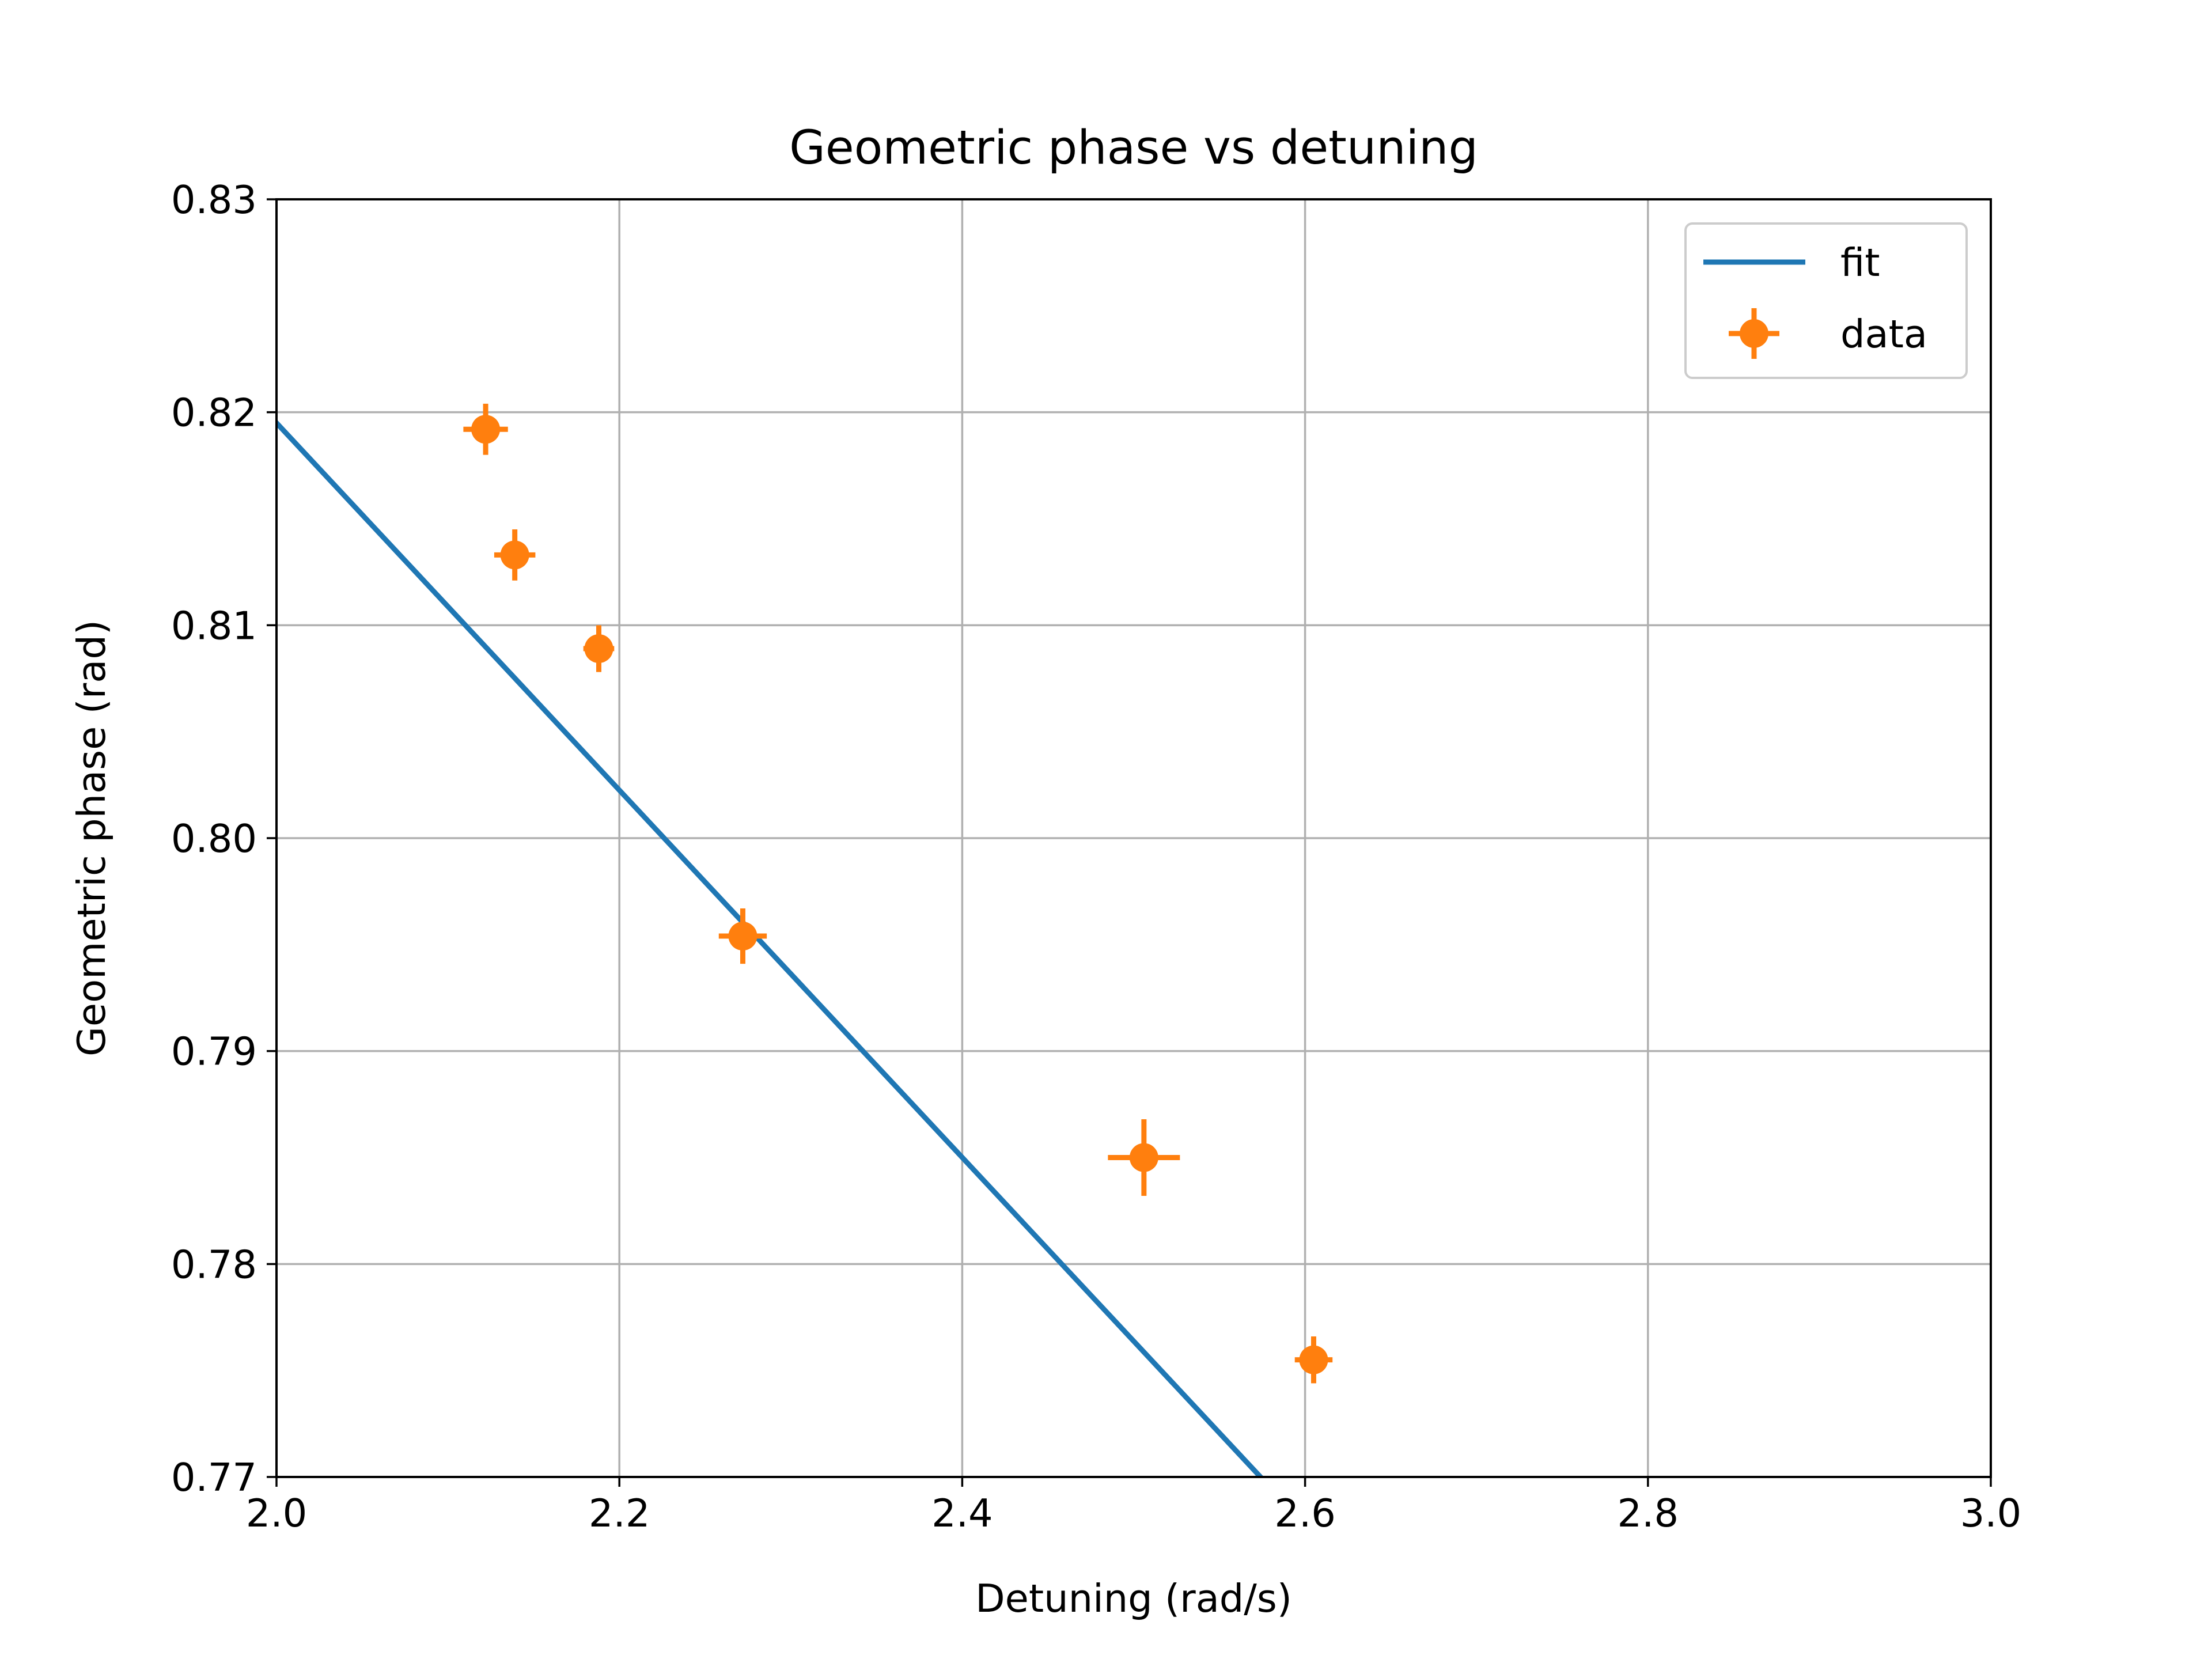  I want to click on legend: fit data, so click(1826, 301).